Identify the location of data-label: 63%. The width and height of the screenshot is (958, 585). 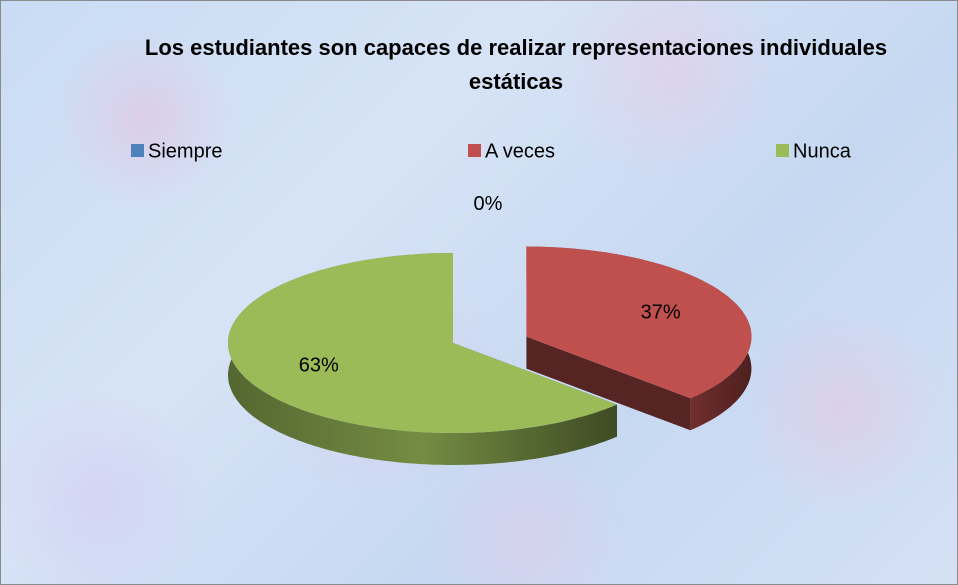
(319, 366).